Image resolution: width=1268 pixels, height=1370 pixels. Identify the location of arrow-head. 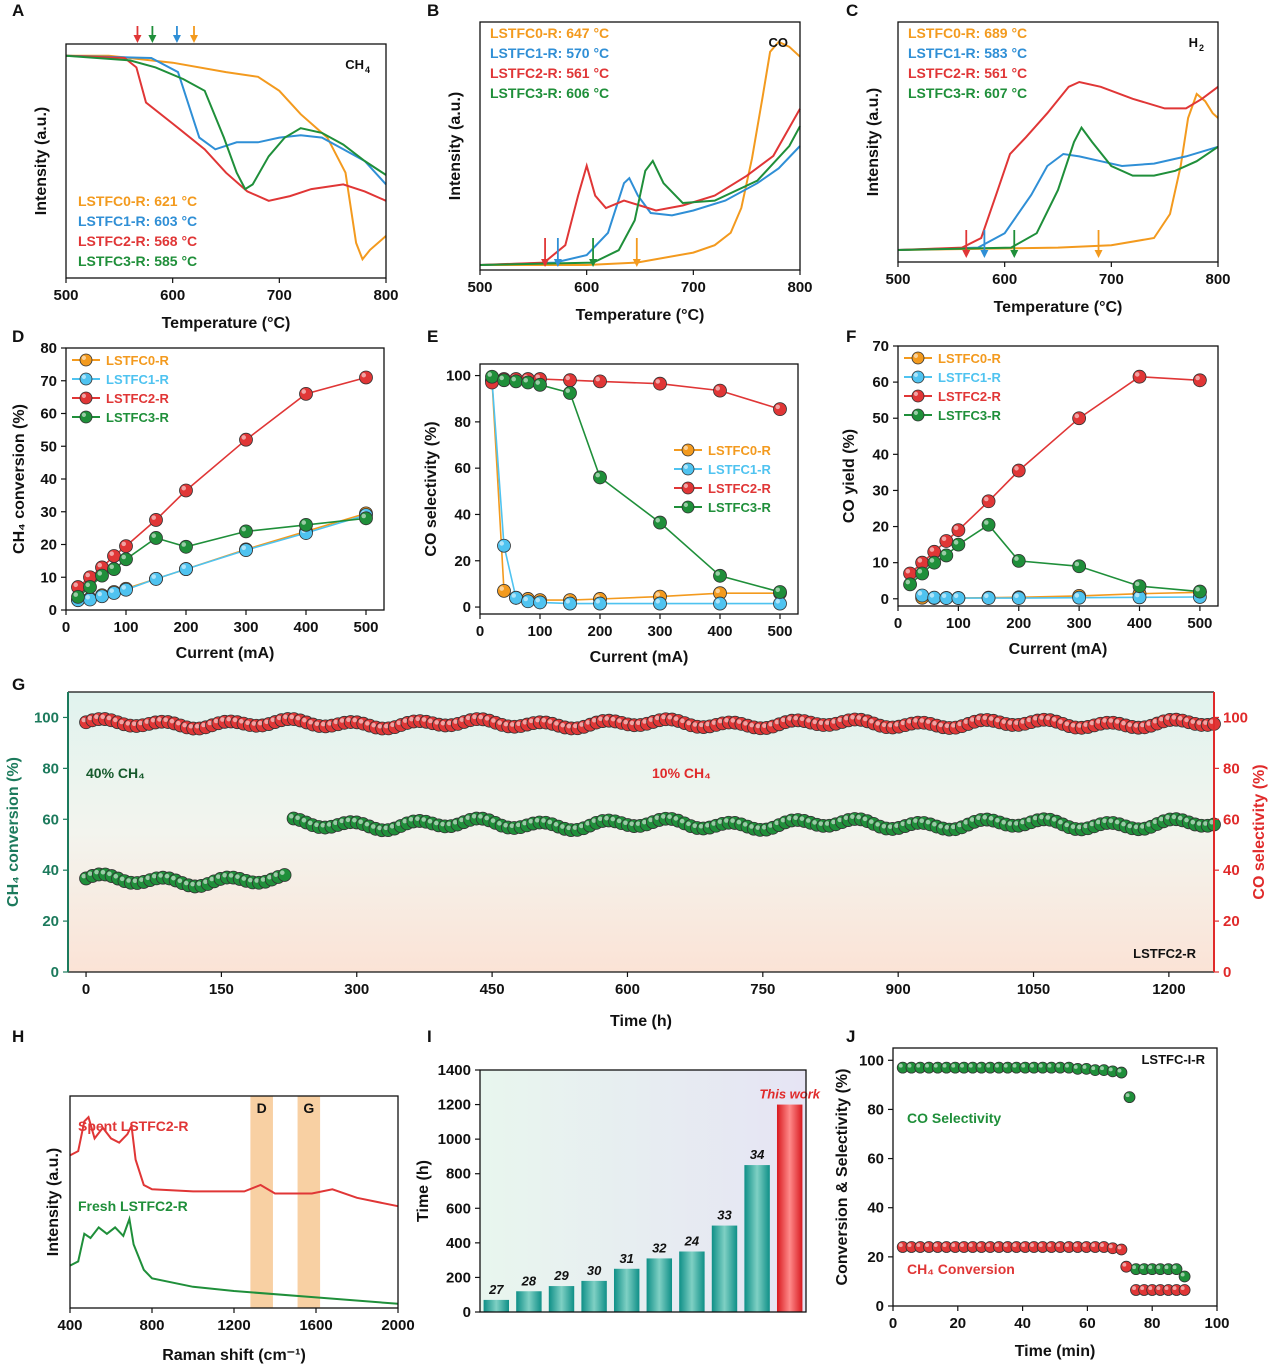
(966, 254).